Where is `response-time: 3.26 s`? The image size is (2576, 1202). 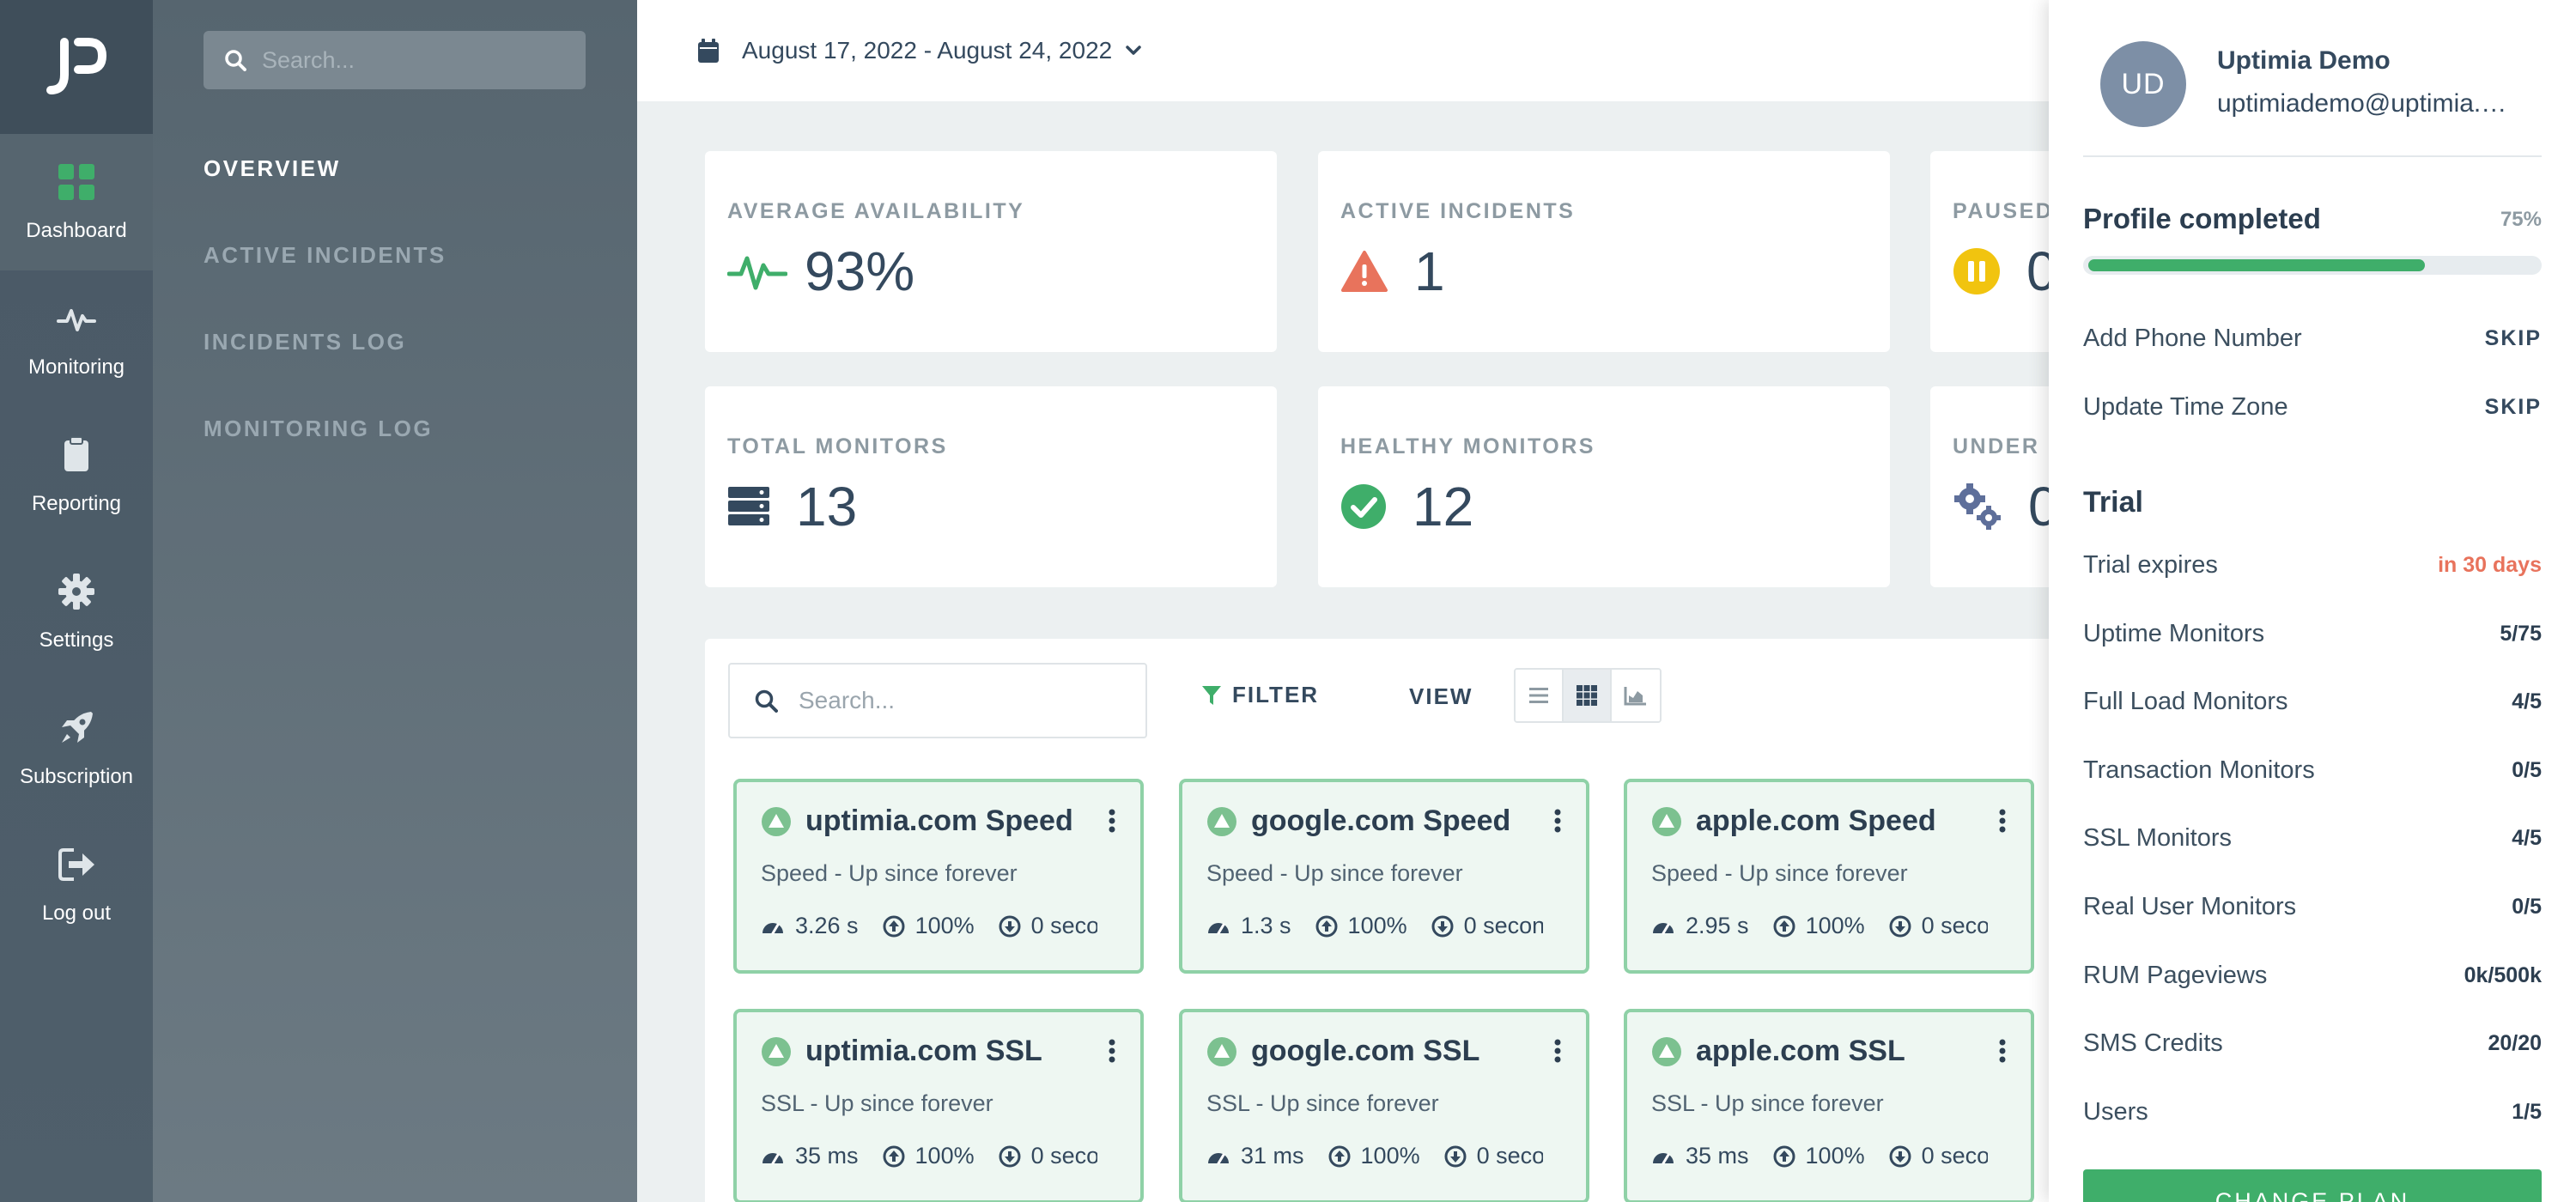 response-time: 3.26 s is located at coordinates (827, 926).